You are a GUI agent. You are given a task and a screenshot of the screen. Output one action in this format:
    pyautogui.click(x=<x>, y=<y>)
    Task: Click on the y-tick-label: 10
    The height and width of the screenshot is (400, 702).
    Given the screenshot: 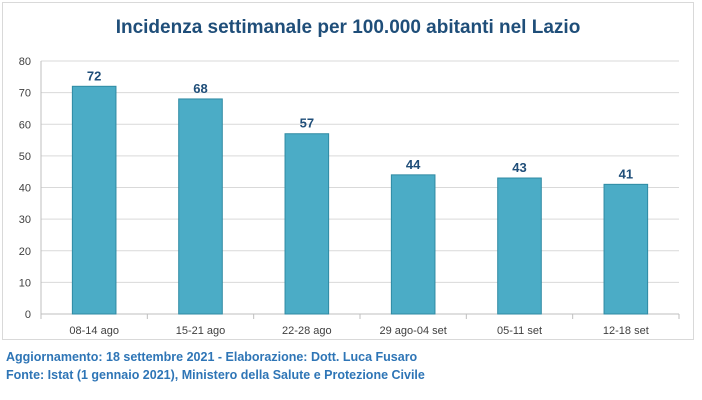 What is the action you would take?
    pyautogui.click(x=25, y=283)
    